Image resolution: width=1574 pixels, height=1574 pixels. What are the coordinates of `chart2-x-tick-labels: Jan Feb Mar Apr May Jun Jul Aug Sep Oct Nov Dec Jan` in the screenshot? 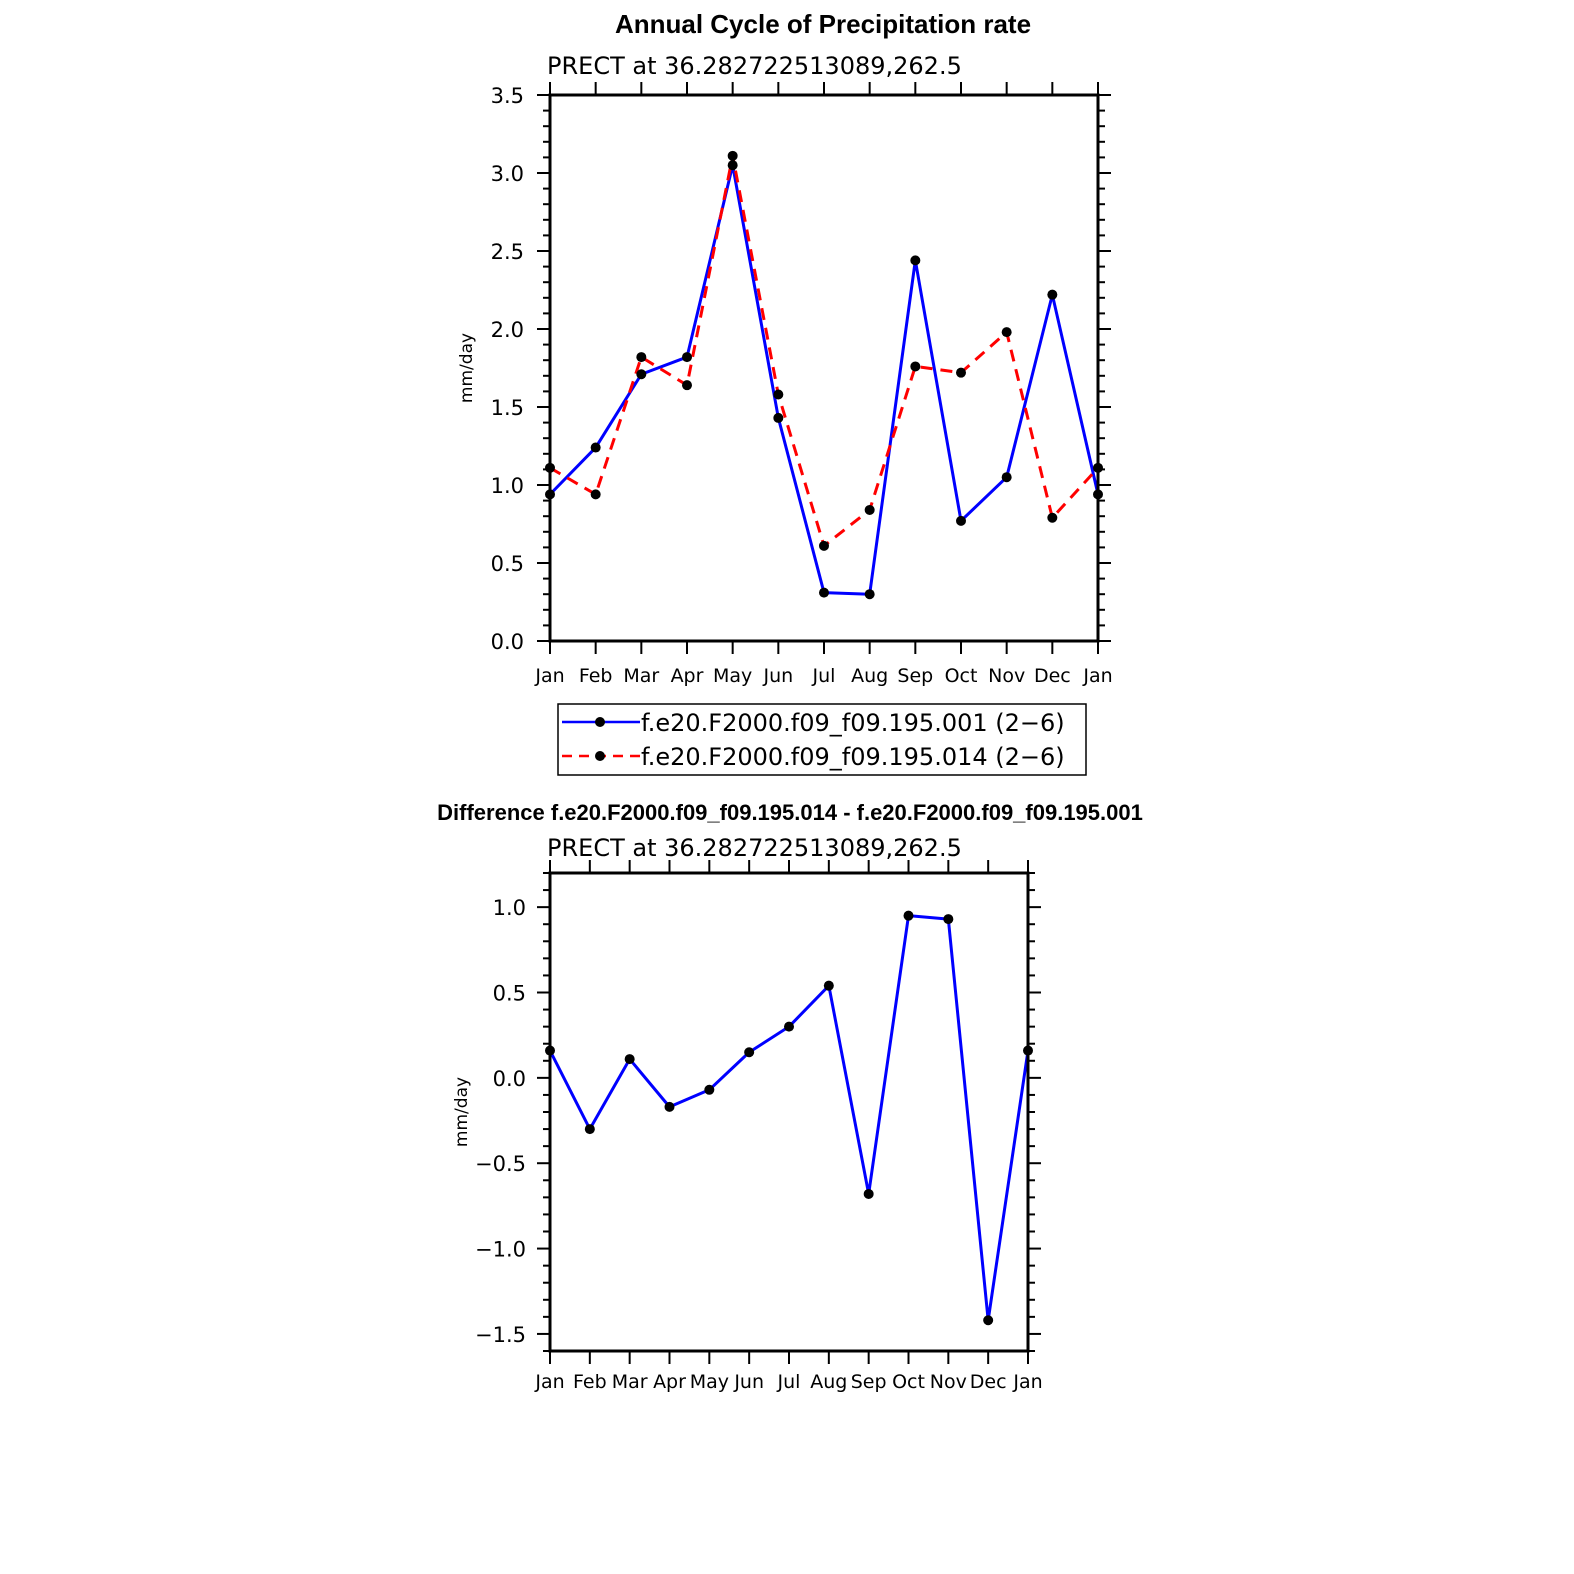 It's located at (788, 1382).